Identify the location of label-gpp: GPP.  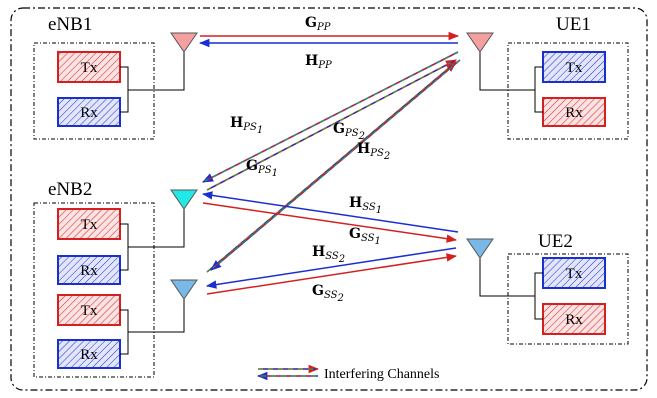
(318, 24).